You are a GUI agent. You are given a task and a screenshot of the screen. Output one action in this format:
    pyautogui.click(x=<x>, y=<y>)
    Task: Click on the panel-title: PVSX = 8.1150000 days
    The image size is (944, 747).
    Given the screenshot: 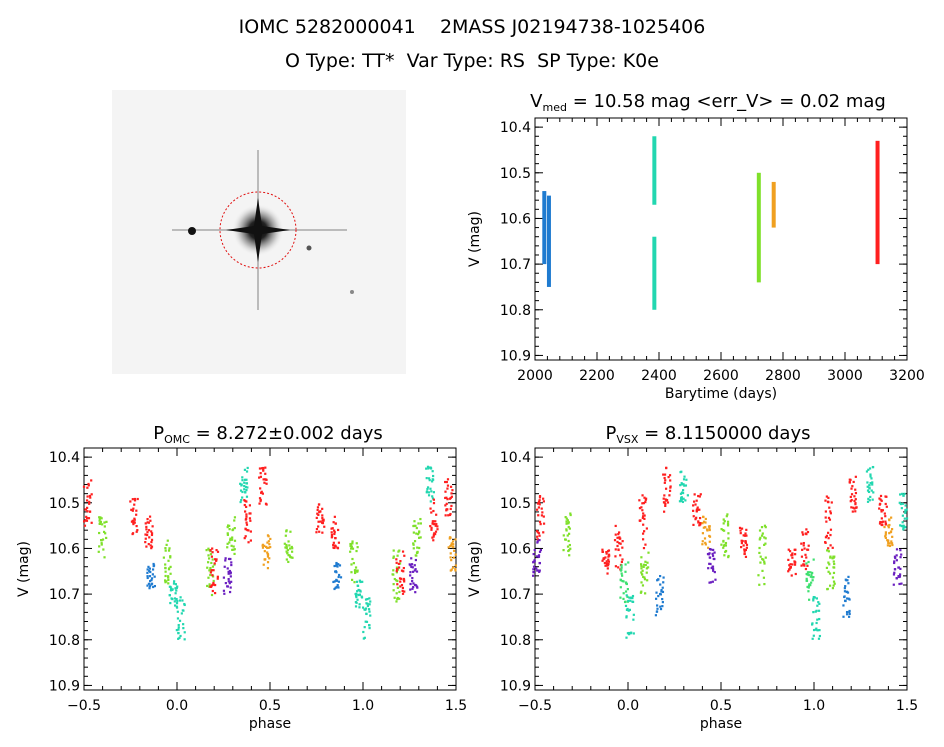 What is the action you would take?
    pyautogui.click(x=708, y=434)
    